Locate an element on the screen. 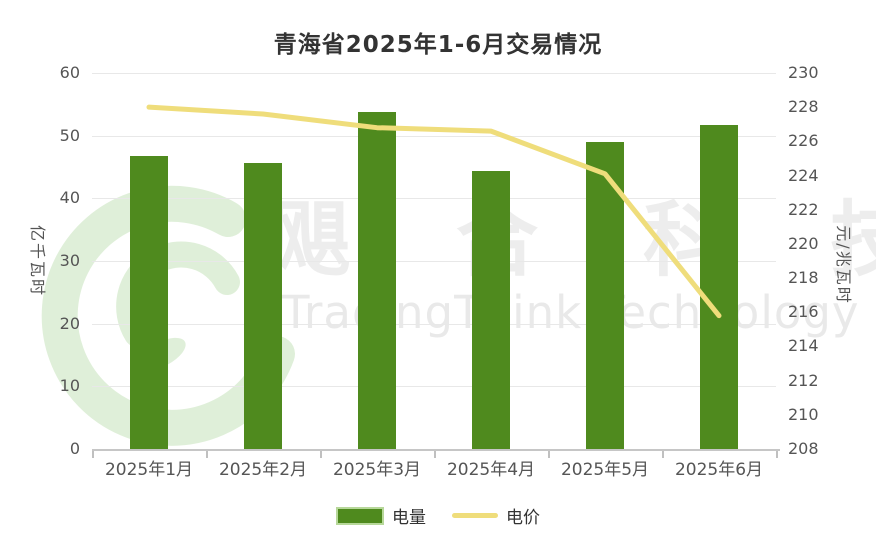 The width and height of the screenshot is (876, 548). left-axis-tick-label: 40 is located at coordinates (69, 198).